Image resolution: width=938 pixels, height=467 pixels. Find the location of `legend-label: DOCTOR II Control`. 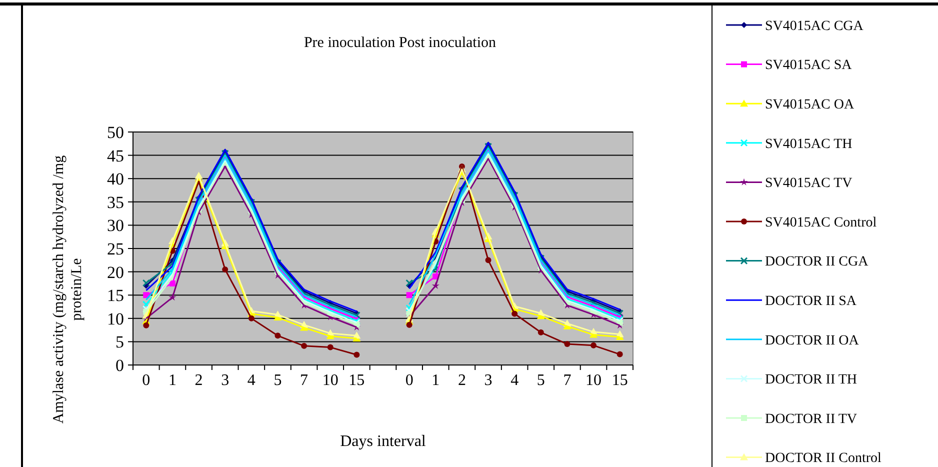

legend-label: DOCTOR II Control is located at coordinates (823, 458).